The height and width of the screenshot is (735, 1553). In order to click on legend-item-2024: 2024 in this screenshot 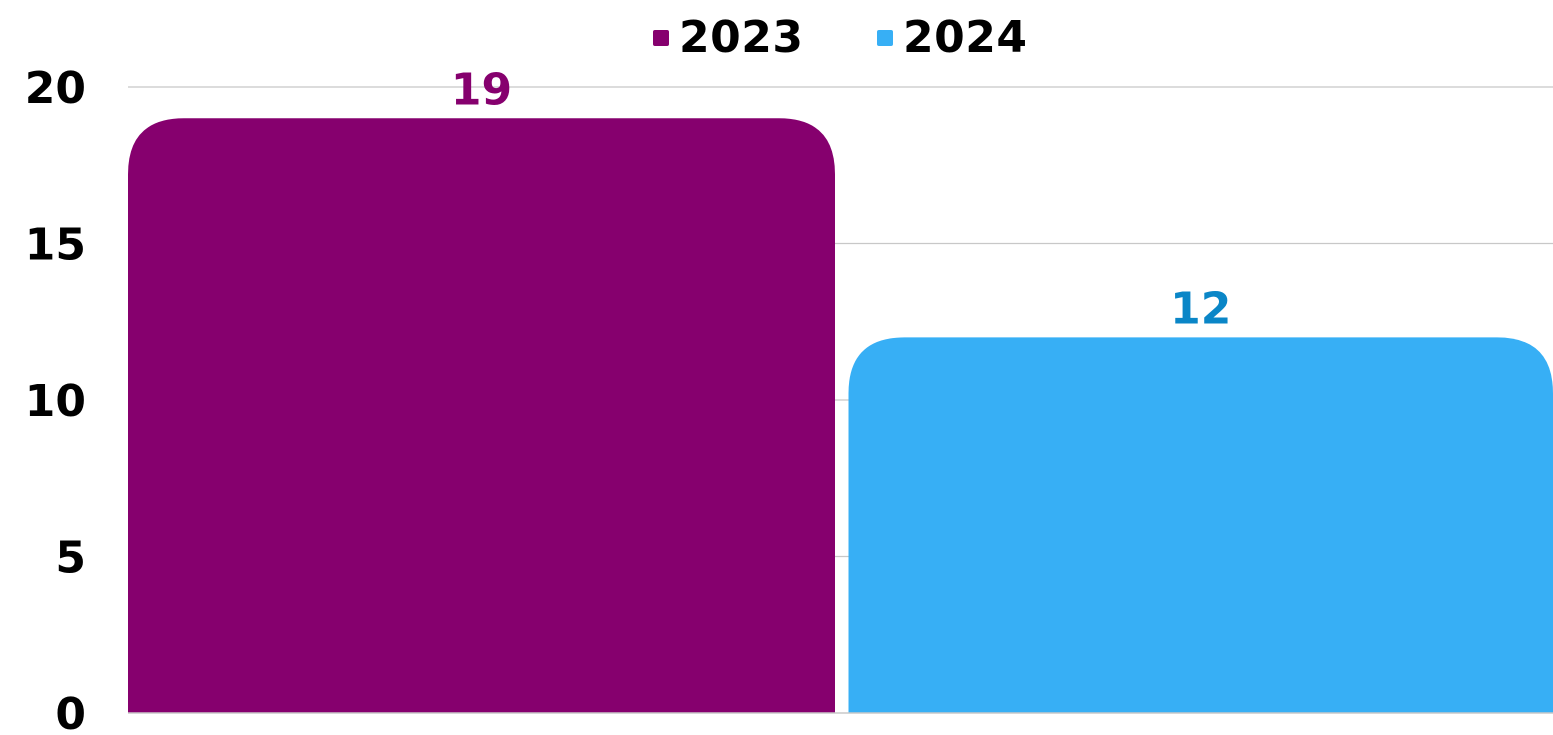, I will do `click(952, 38)`.